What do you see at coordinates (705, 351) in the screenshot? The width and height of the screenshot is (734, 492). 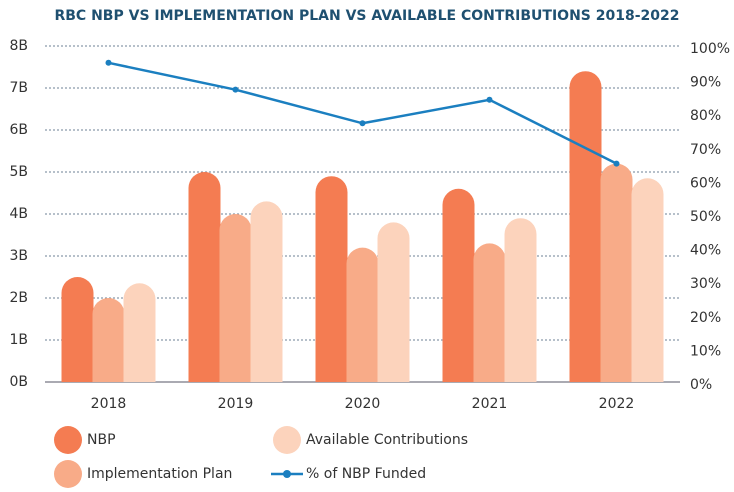 I see `y2-tick-label: 10%` at bounding box center [705, 351].